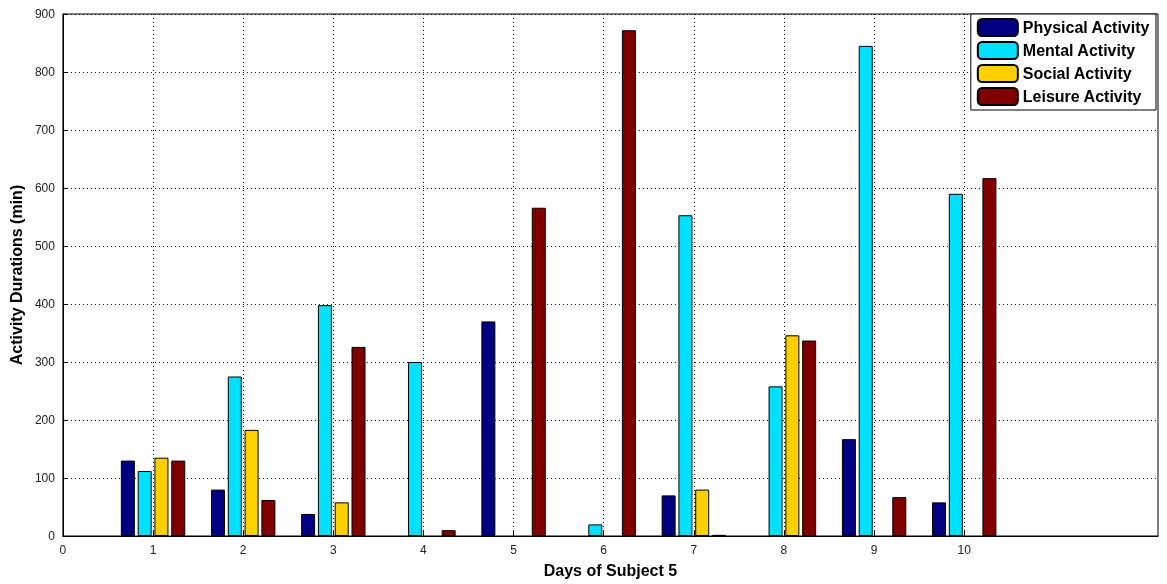  What do you see at coordinates (45, 420) in the screenshot?
I see `y-tick-label: 200` at bounding box center [45, 420].